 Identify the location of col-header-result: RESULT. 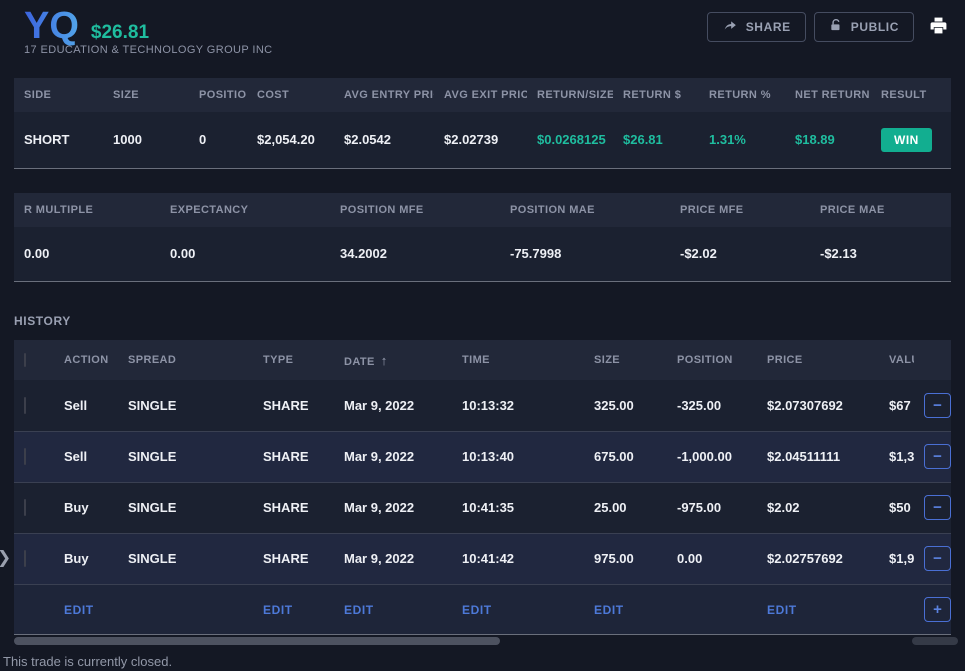
(911, 95).